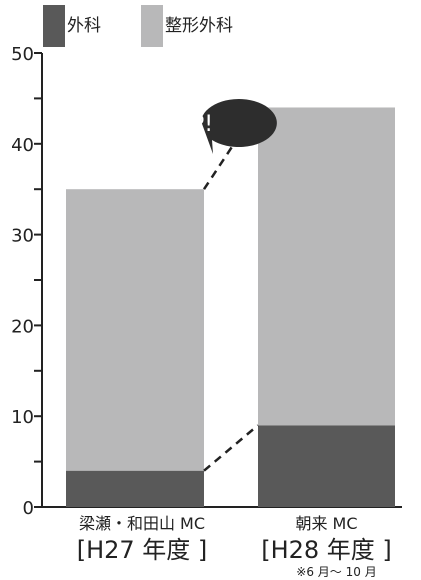 The width and height of the screenshot is (421, 580). Describe the element at coordinates (336, 572) in the screenshot. I see `category-note: ※6 月〜 10 月` at that location.